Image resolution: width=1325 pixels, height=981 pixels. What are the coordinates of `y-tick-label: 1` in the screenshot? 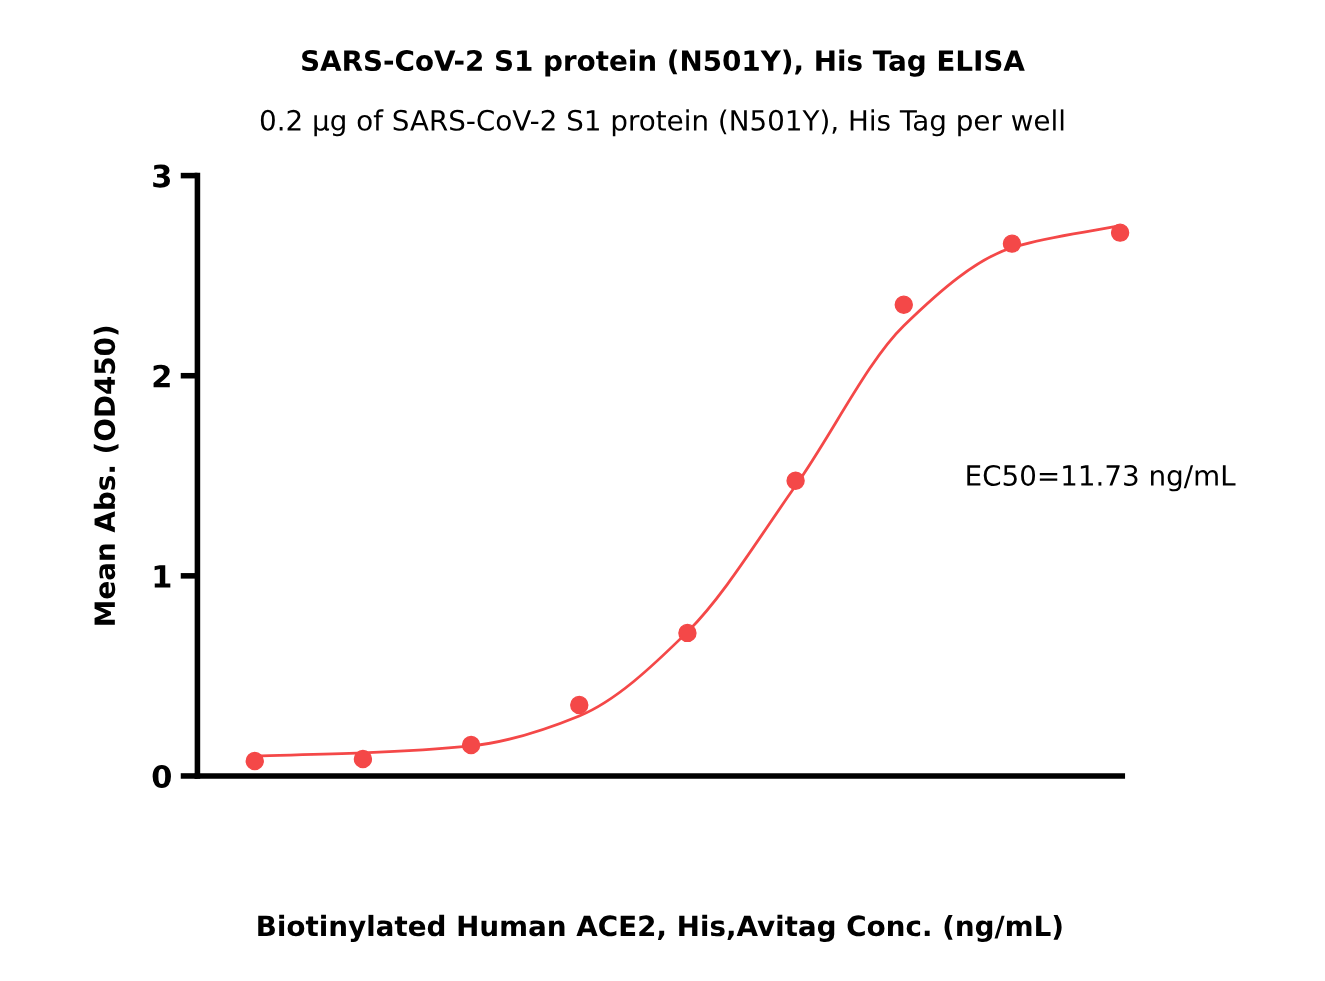 It's located at (162, 576).